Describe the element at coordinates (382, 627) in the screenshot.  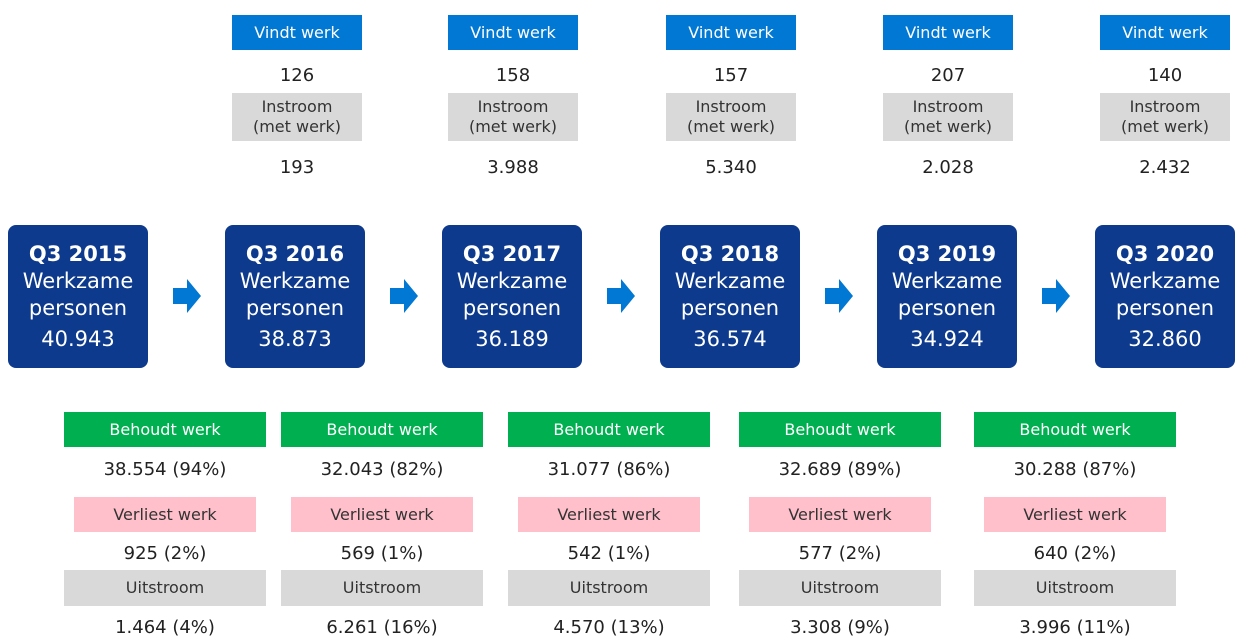
I see `out-value: 6.261 (16%)` at that location.